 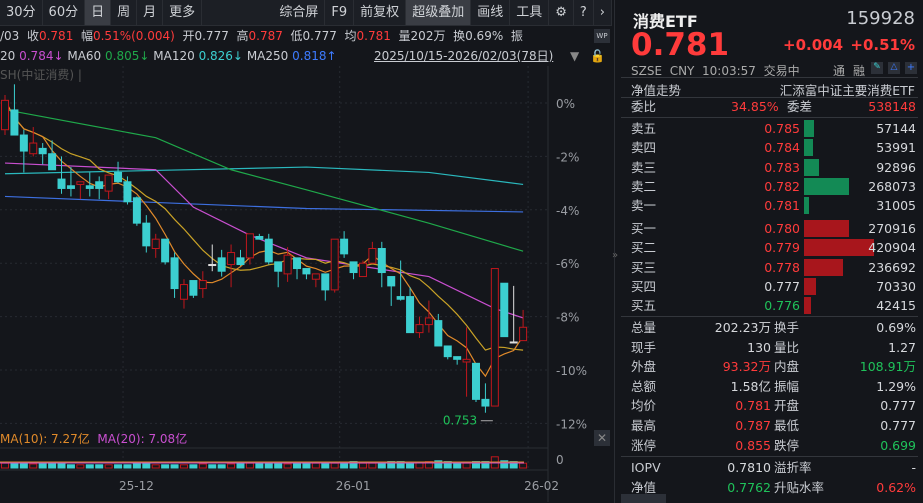 I want to click on tab-more: 更多, so click(x=183, y=12).